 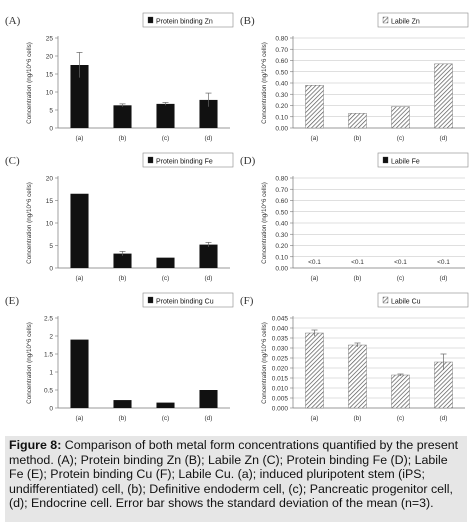 What do you see at coordinates (184, 22) in the screenshot?
I see `legend-label: Protein binding Zn` at bounding box center [184, 22].